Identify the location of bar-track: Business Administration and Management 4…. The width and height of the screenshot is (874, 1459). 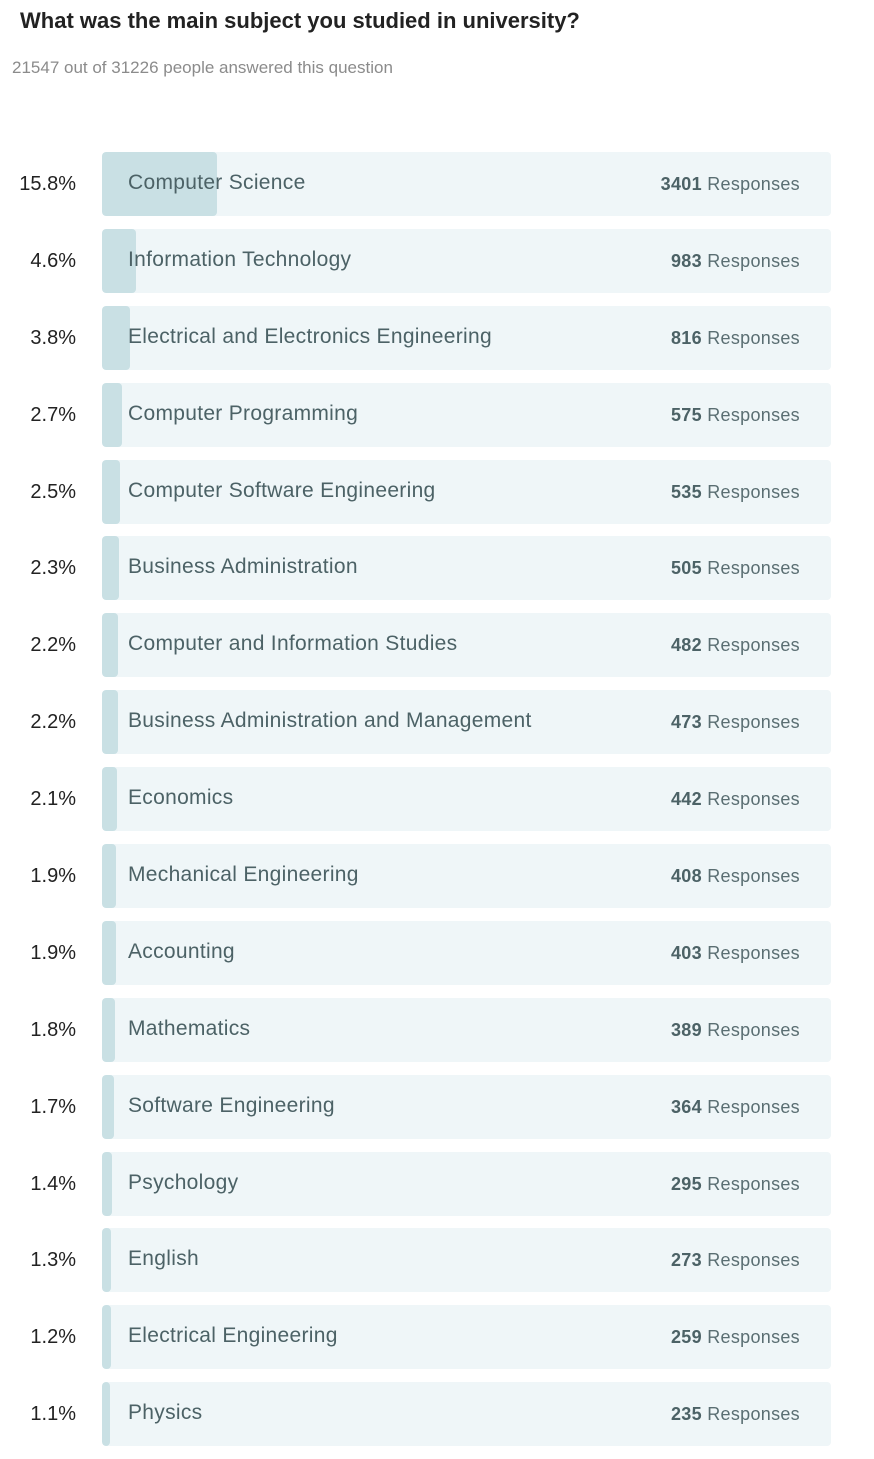
(466, 722).